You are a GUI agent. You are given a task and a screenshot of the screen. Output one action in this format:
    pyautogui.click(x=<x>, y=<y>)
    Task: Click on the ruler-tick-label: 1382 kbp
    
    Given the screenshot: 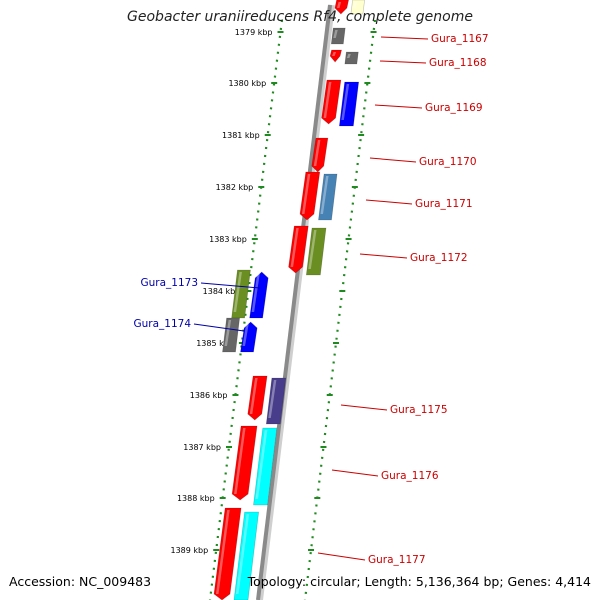 What is the action you would take?
    pyautogui.click(x=235, y=187)
    